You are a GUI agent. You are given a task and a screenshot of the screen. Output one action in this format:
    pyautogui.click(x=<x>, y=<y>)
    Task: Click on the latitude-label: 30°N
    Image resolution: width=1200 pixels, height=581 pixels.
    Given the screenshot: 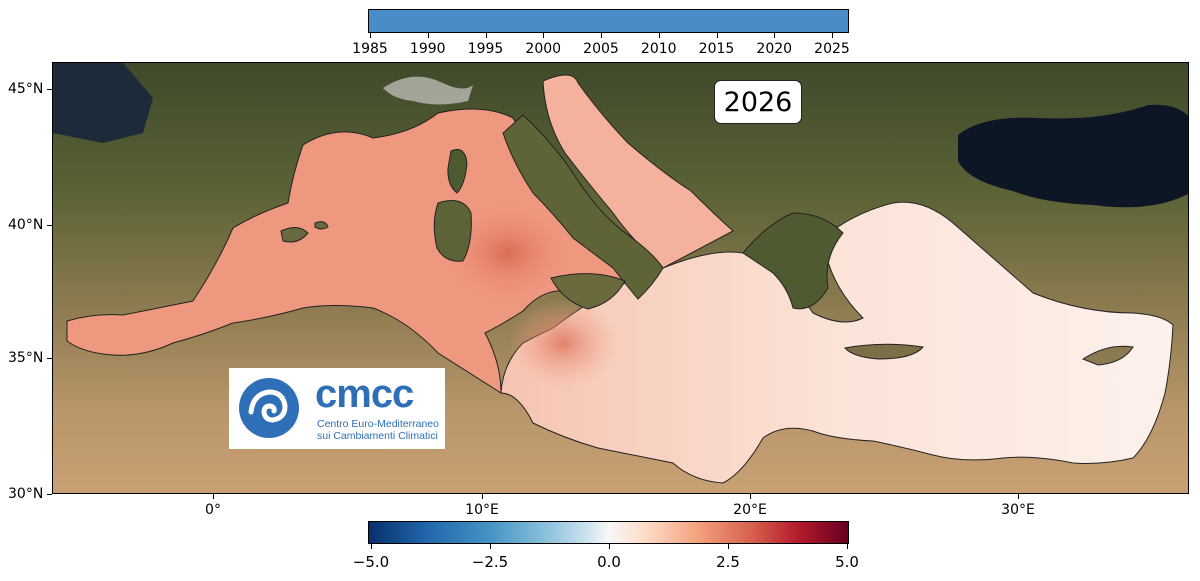 What is the action you would take?
    pyautogui.click(x=26, y=494)
    